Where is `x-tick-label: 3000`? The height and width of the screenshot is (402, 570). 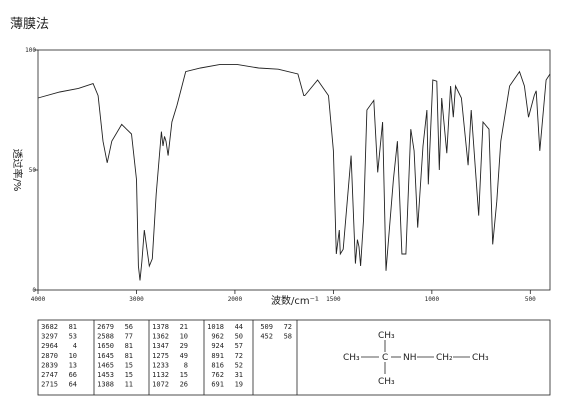 x-tick-label: 3000 is located at coordinates (136, 299).